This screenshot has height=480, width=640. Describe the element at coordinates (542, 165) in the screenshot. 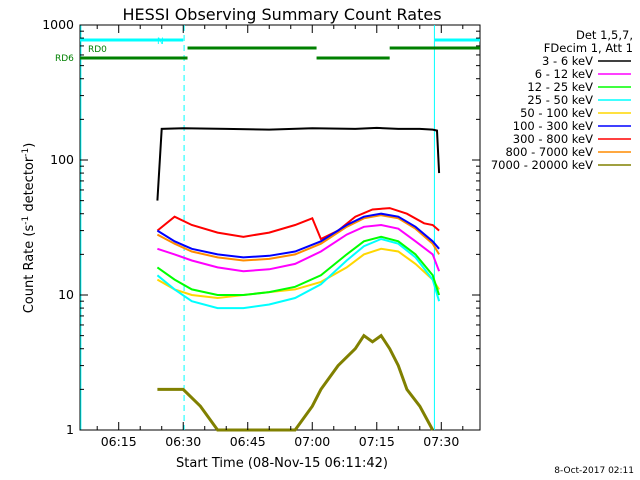

I see `legend-entry-label: 7000 - 20000 keV` at that location.